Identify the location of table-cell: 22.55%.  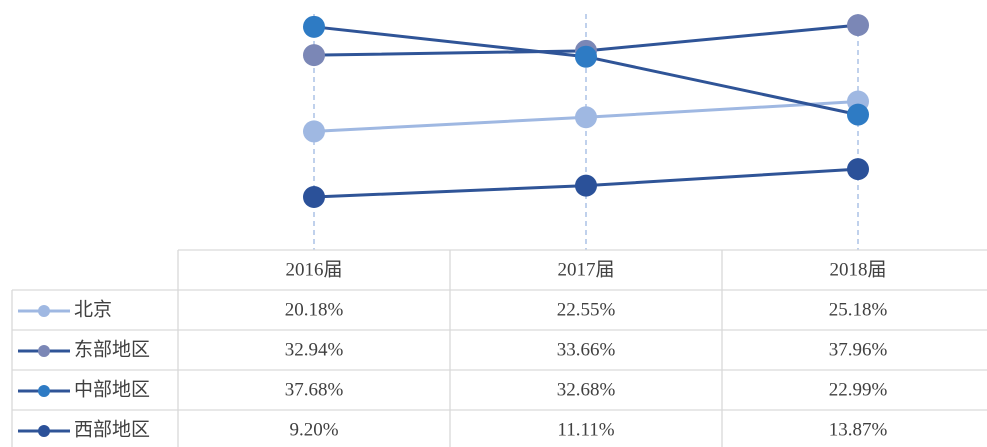
(586, 309).